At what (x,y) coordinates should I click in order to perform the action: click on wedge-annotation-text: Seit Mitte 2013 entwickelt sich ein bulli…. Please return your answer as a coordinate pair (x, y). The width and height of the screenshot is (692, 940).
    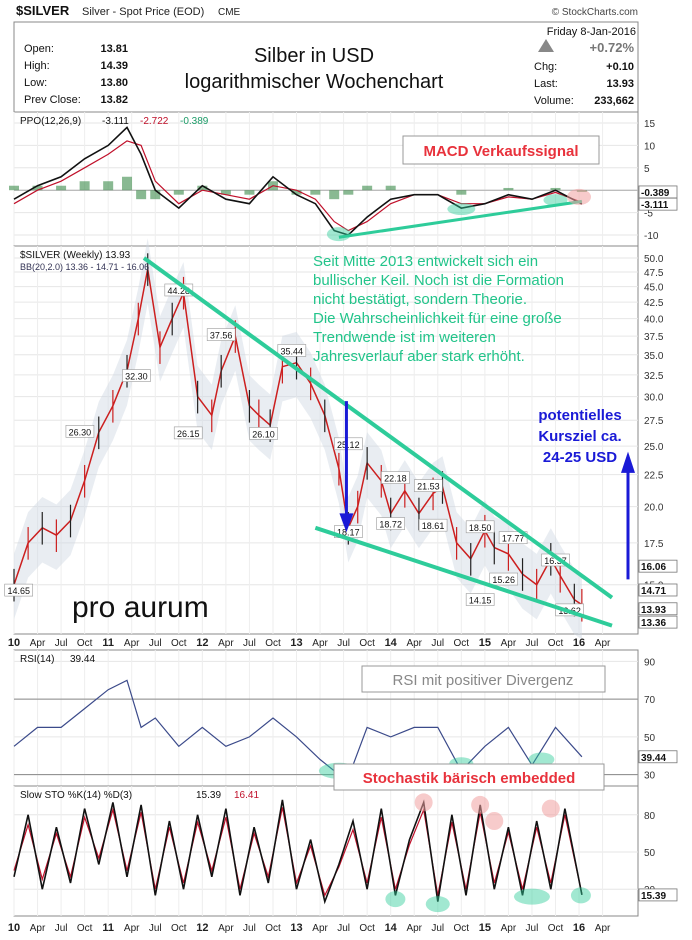
    Looking at the image, I should click on (438, 309).